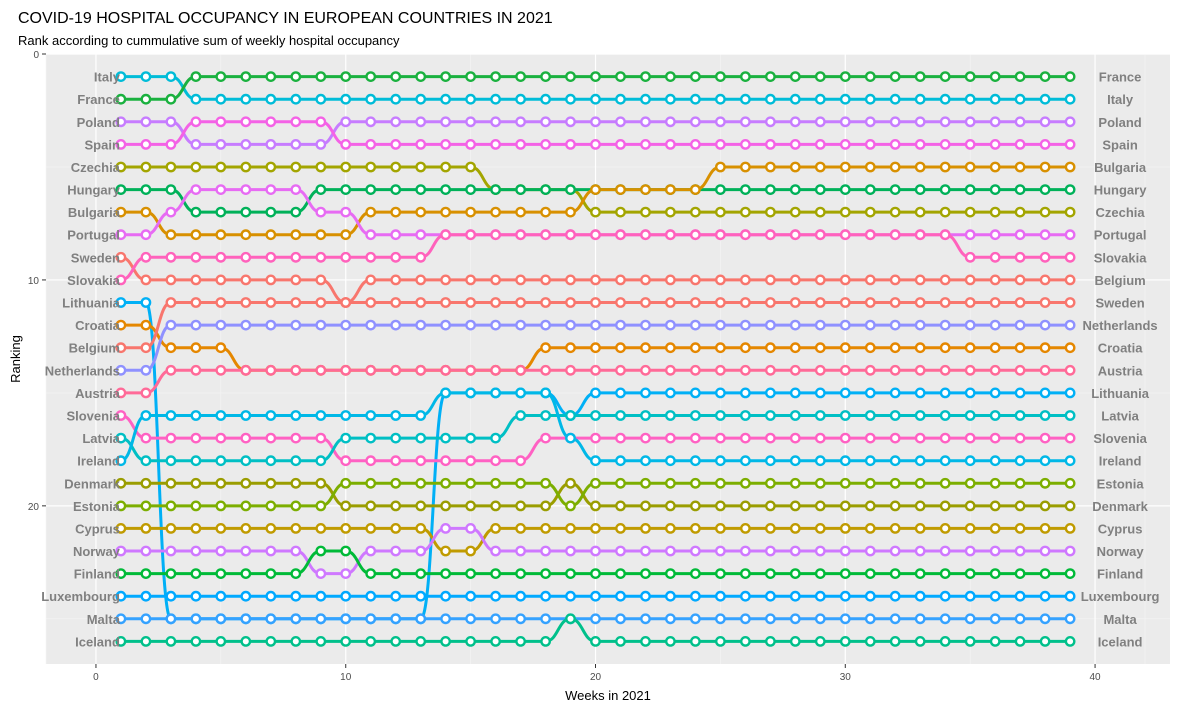  Describe the element at coordinates (346, 677) in the screenshot. I see `x-tick-label: 10` at that location.